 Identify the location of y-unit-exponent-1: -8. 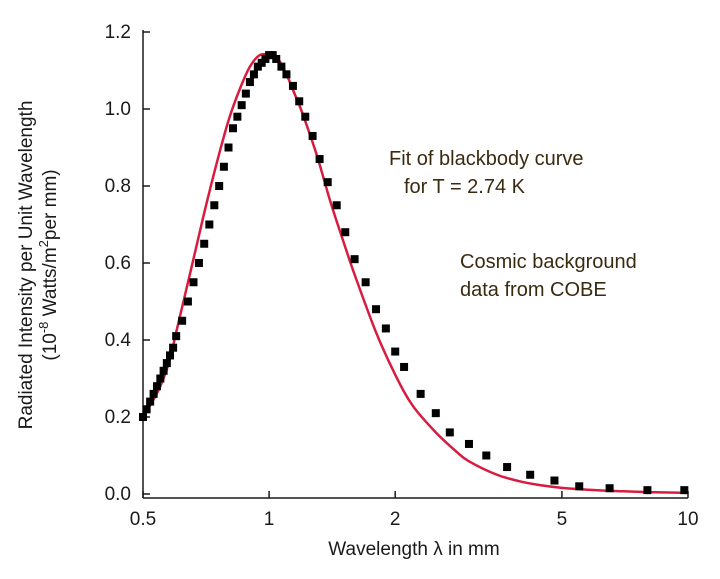
(43, 328).